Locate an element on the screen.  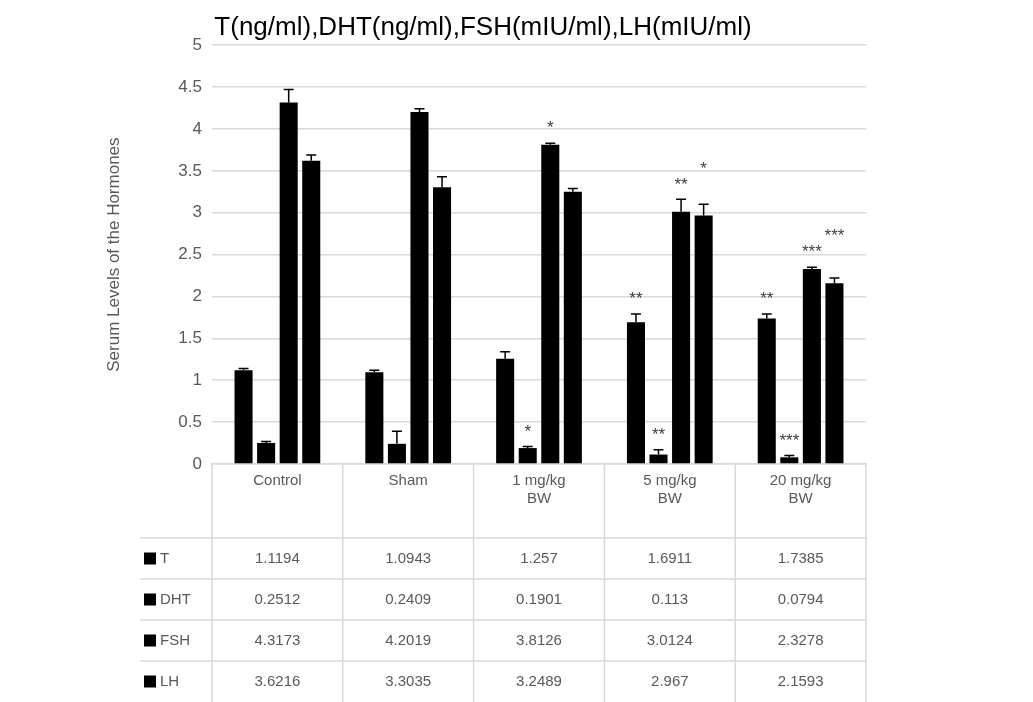
data-label: 1.257 is located at coordinates (539, 557).